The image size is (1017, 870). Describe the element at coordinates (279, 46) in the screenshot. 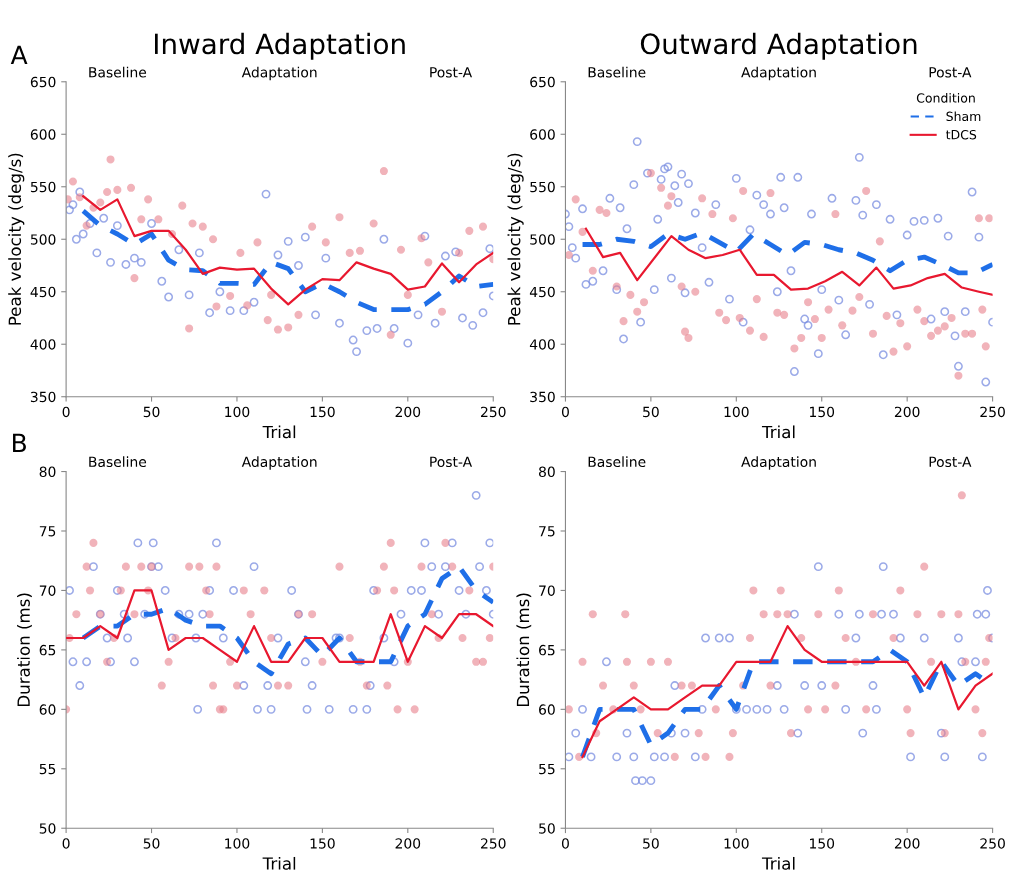

I see `chart-title: Inward Adaptation` at that location.